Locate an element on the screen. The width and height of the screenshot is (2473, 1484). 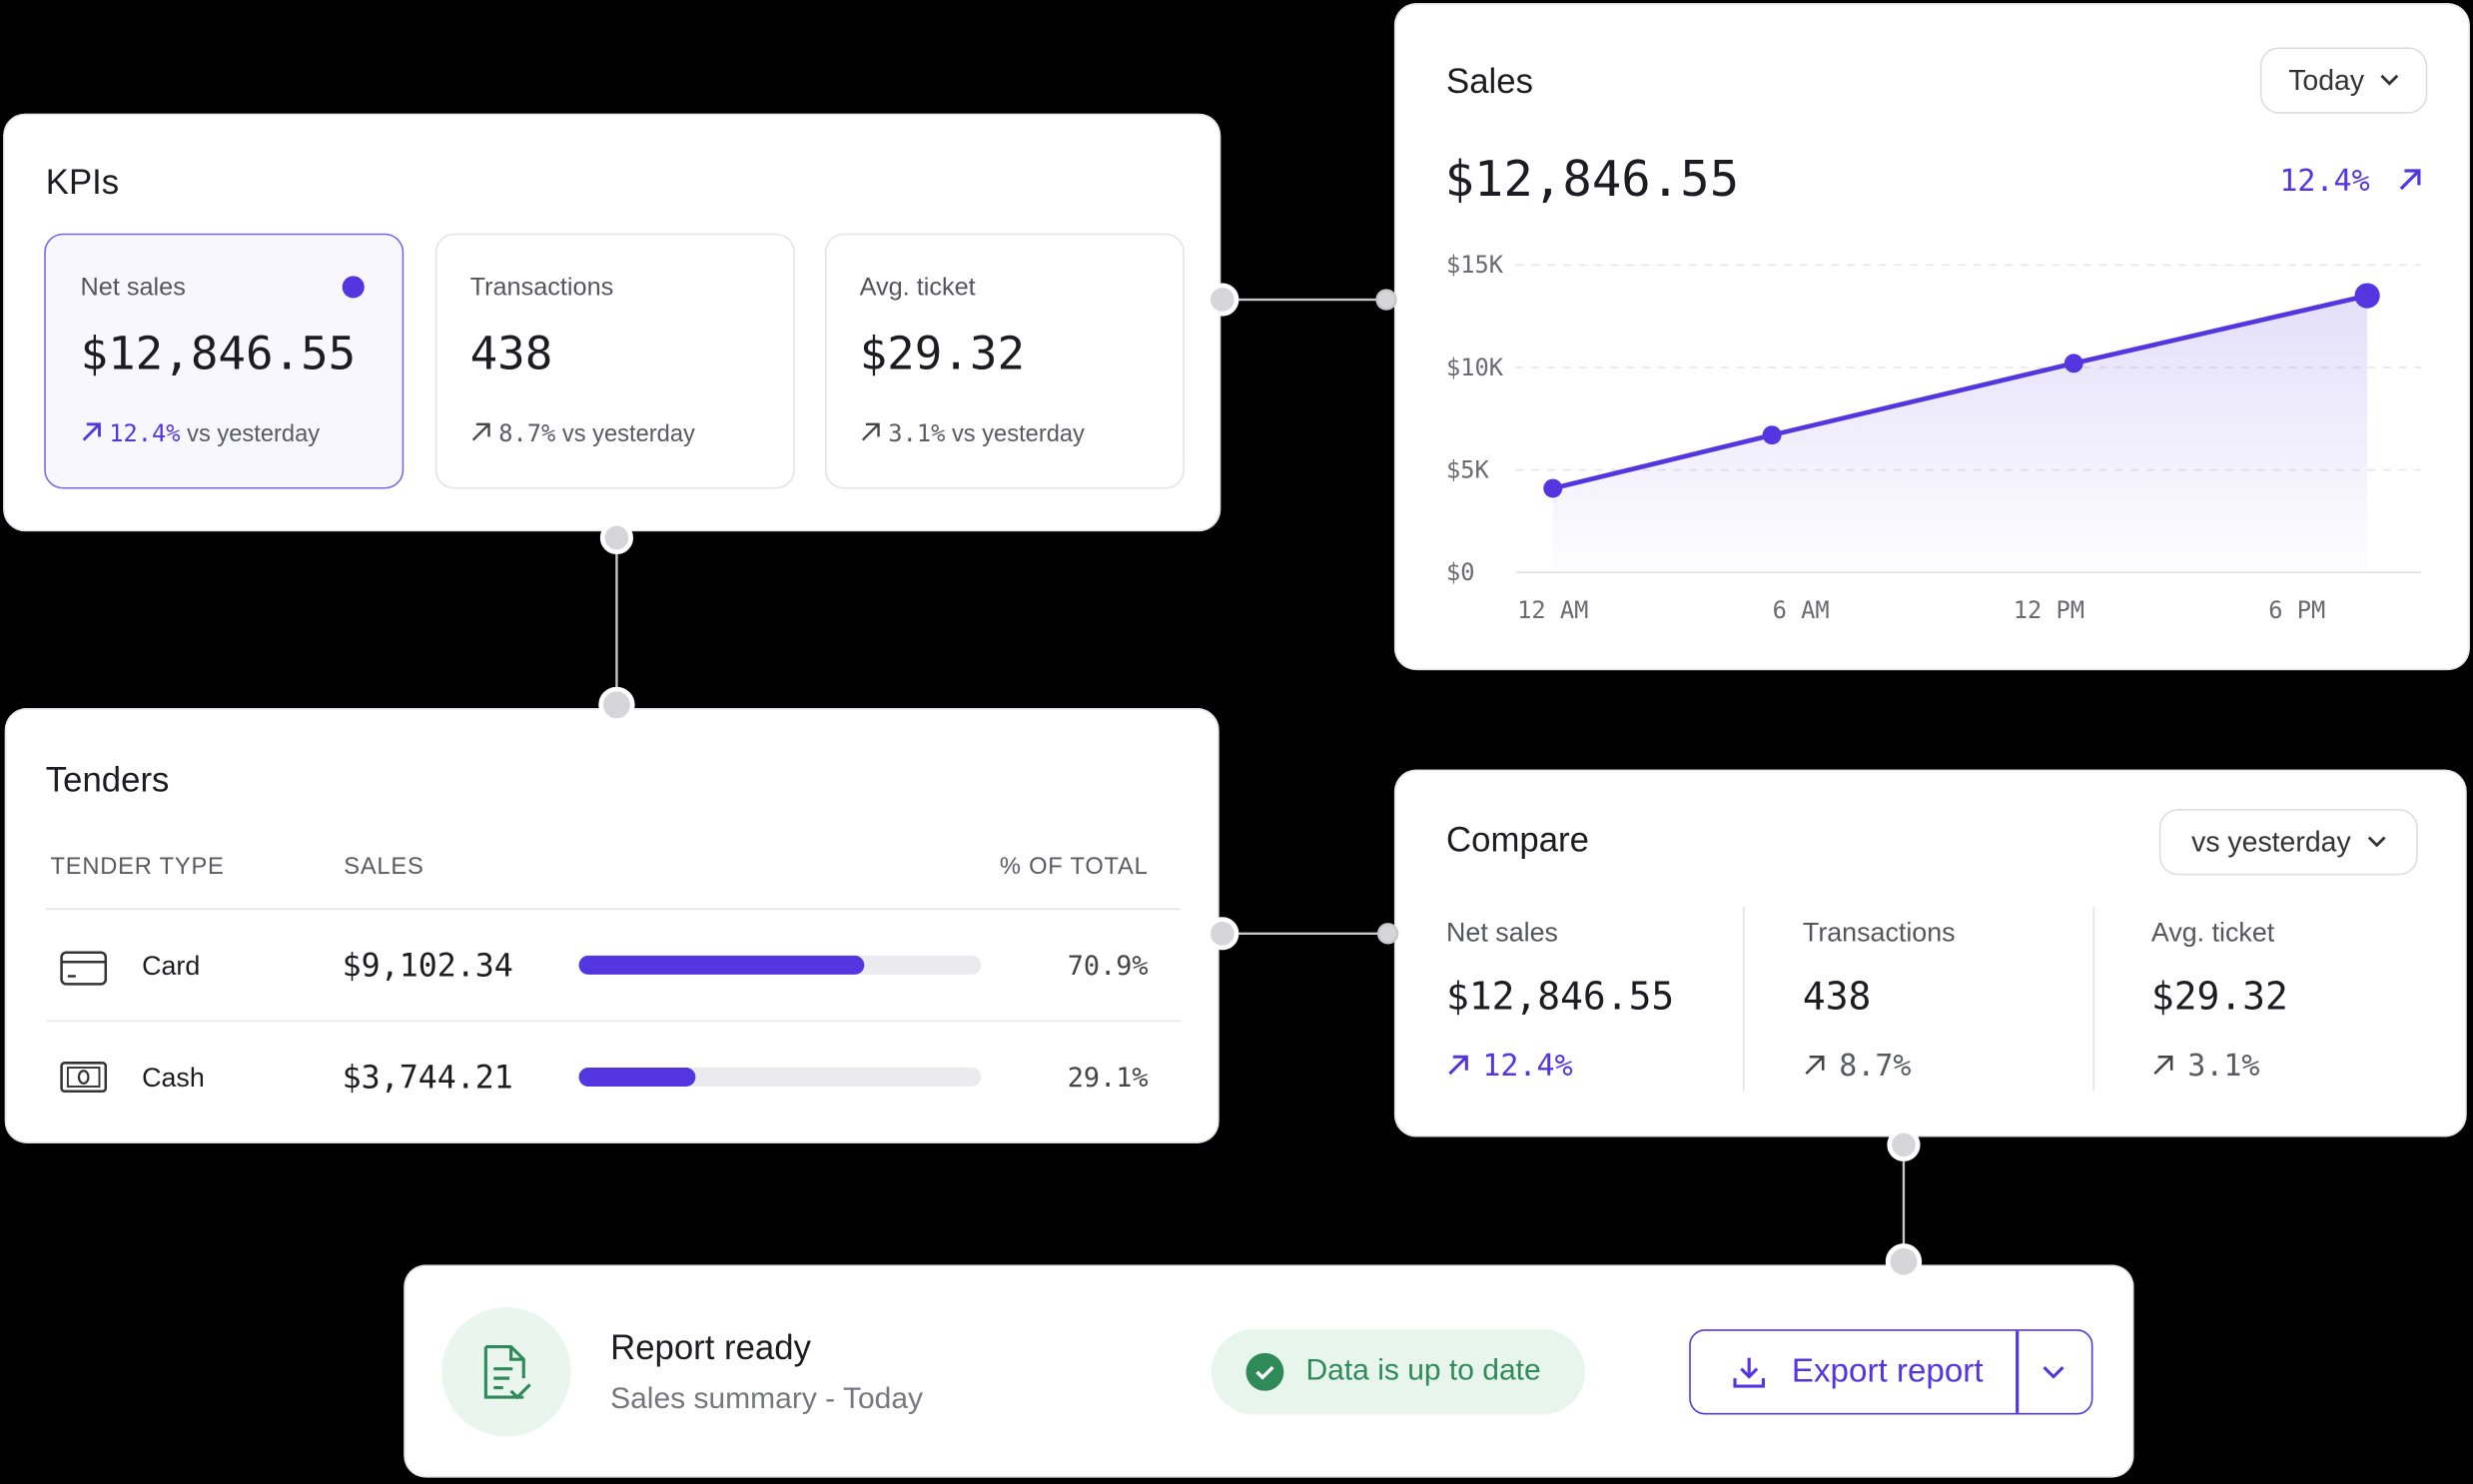
kpi-card: Avg. ticket $29.32 3.1% vs yesterday is located at coordinates (1004, 361).